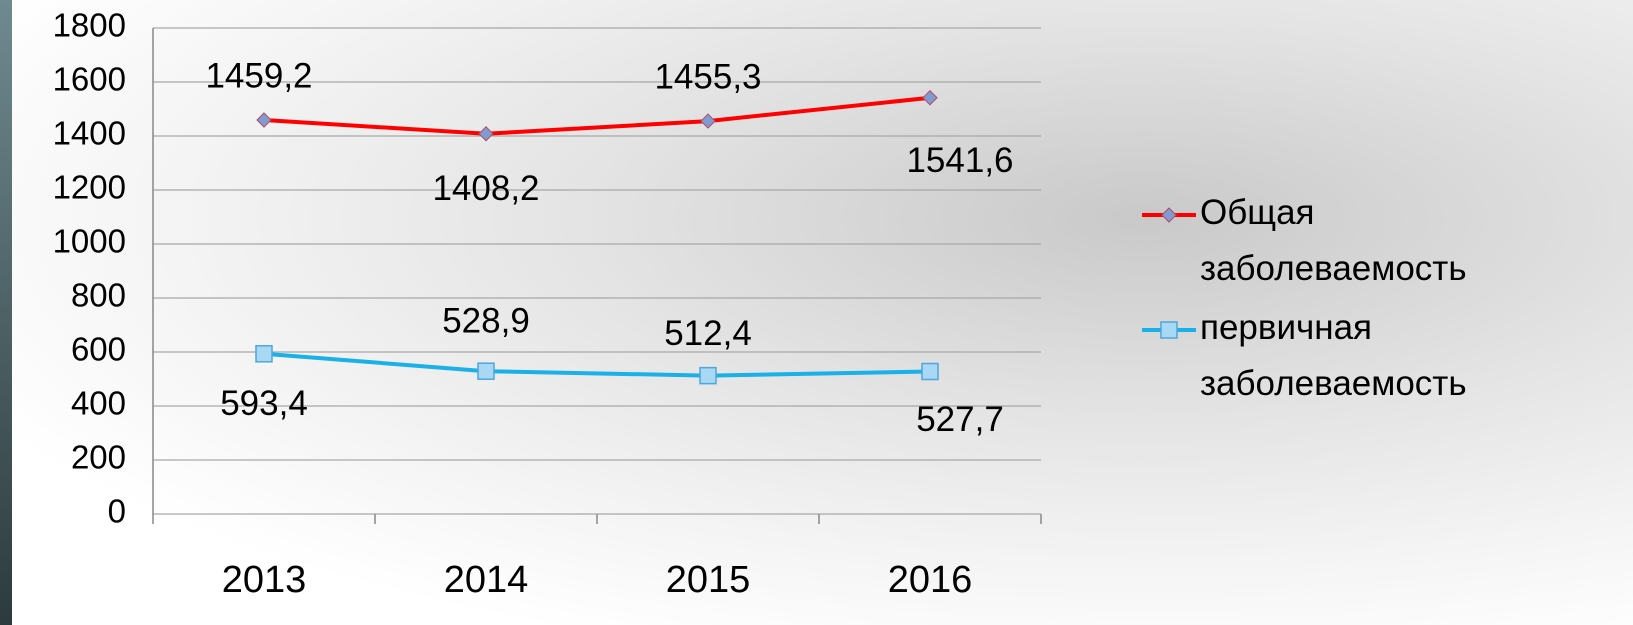  I want to click on legend-label: Общая заболеваемость, so click(1333, 240).